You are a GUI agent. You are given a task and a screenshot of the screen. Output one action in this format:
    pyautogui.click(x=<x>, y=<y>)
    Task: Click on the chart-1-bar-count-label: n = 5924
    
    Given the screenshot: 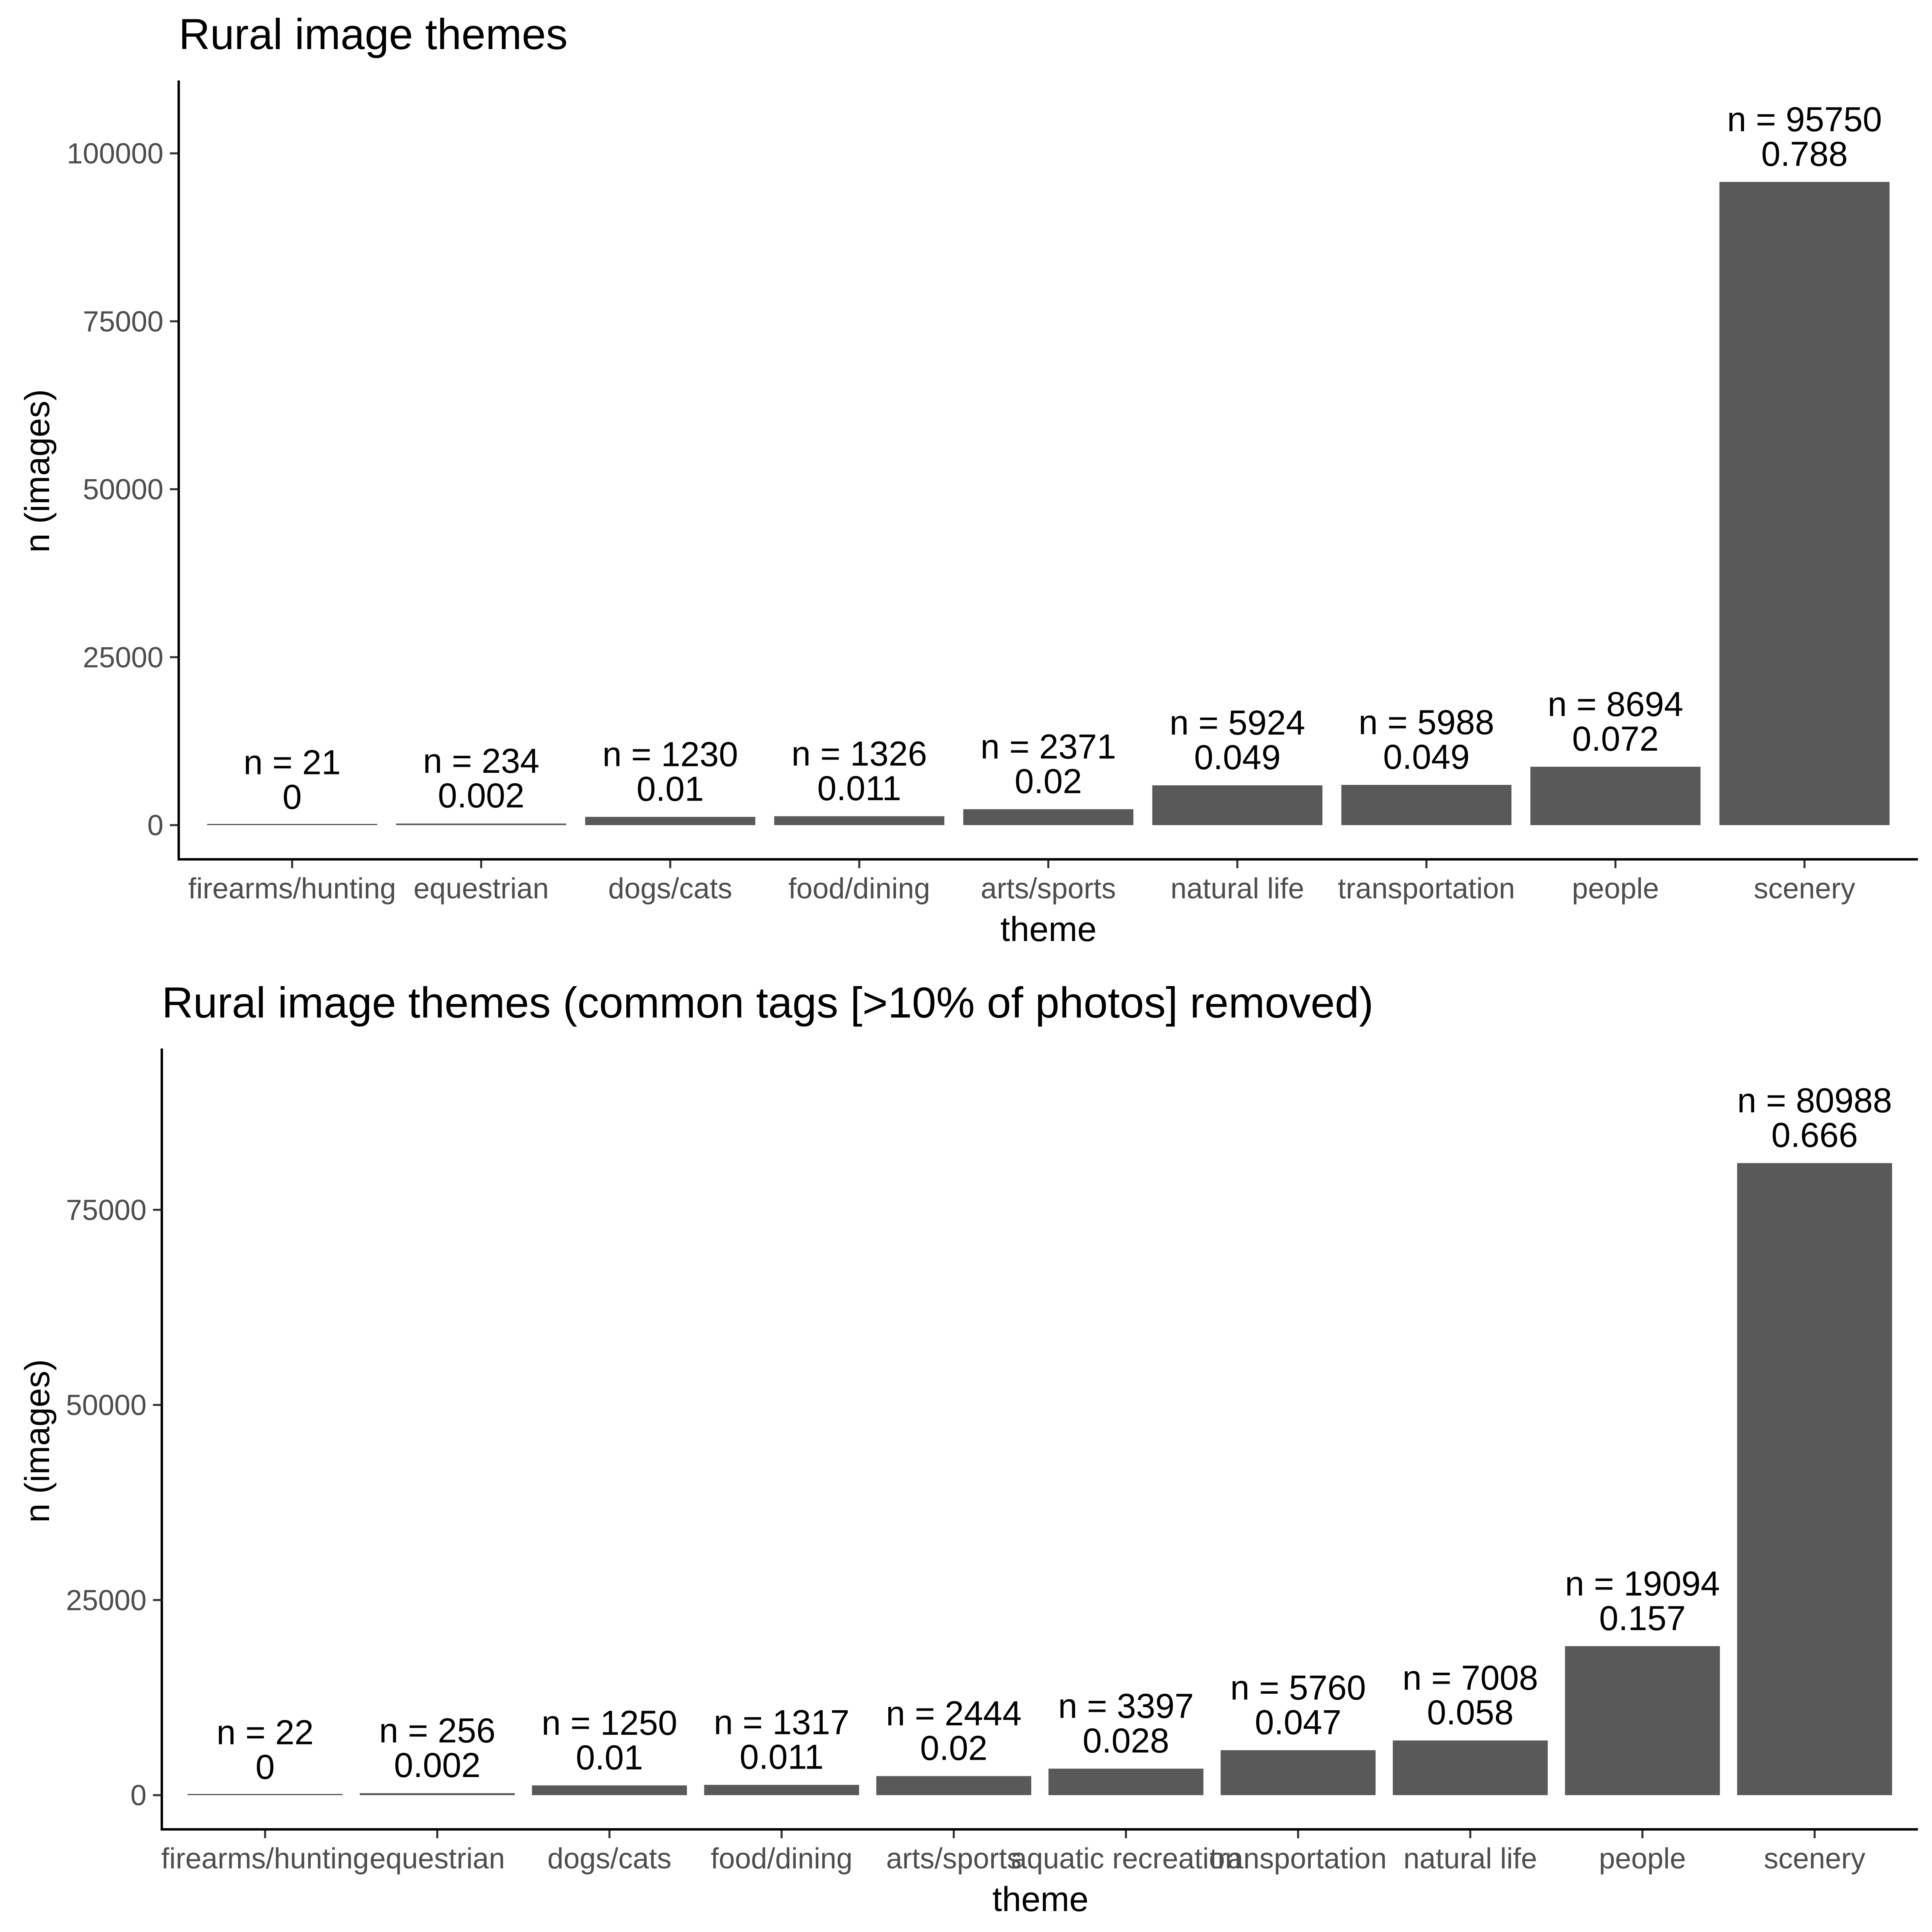 What is the action you would take?
    pyautogui.click(x=1237, y=723)
    